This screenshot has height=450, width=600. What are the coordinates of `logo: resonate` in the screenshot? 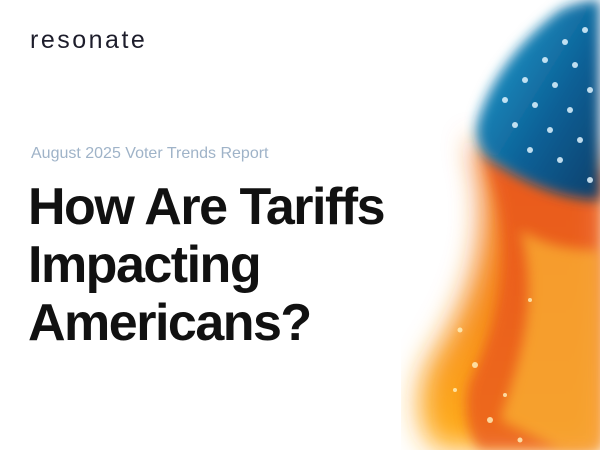 It's located at (89, 40).